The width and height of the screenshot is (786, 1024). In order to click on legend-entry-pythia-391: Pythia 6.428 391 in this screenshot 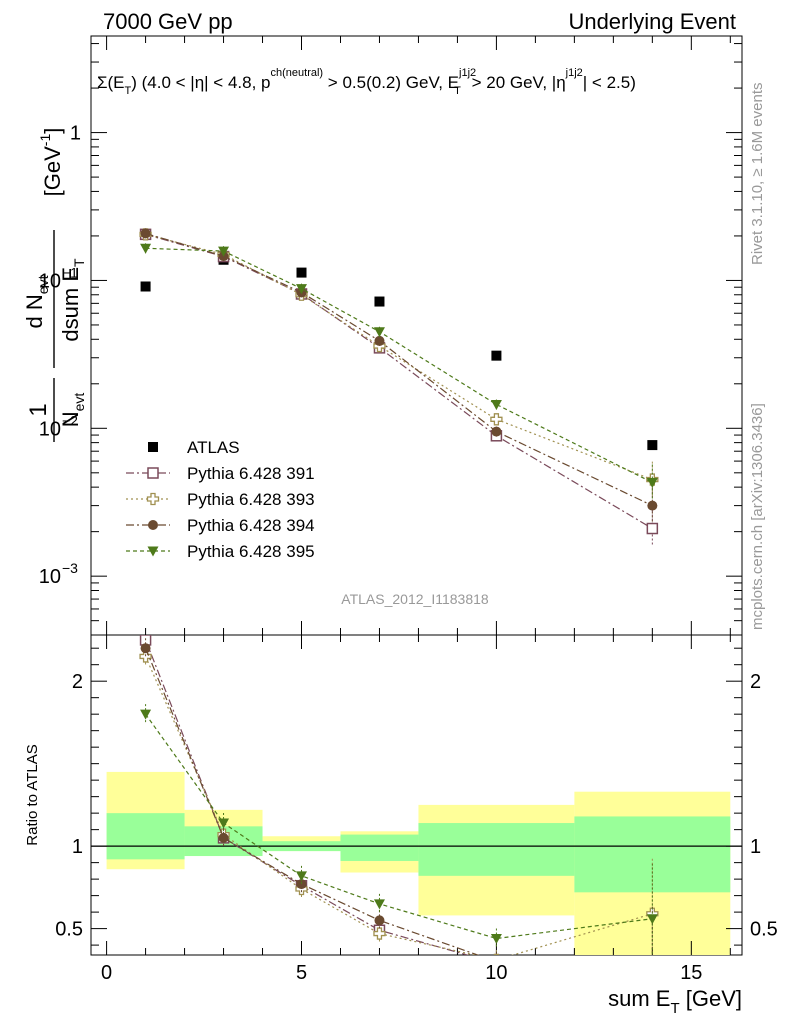, I will do `click(220, 473)`.